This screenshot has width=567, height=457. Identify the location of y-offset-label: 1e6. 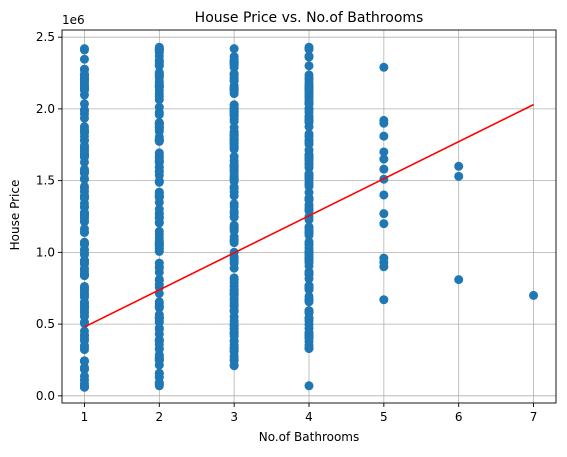
(73, 20).